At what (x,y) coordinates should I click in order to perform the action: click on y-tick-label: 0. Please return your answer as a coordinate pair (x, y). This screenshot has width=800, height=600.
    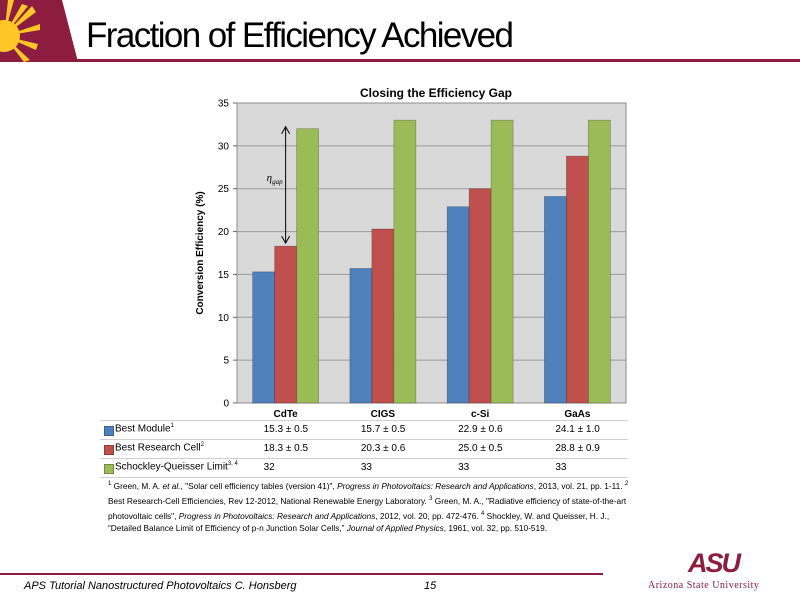
    Looking at the image, I should click on (226, 404).